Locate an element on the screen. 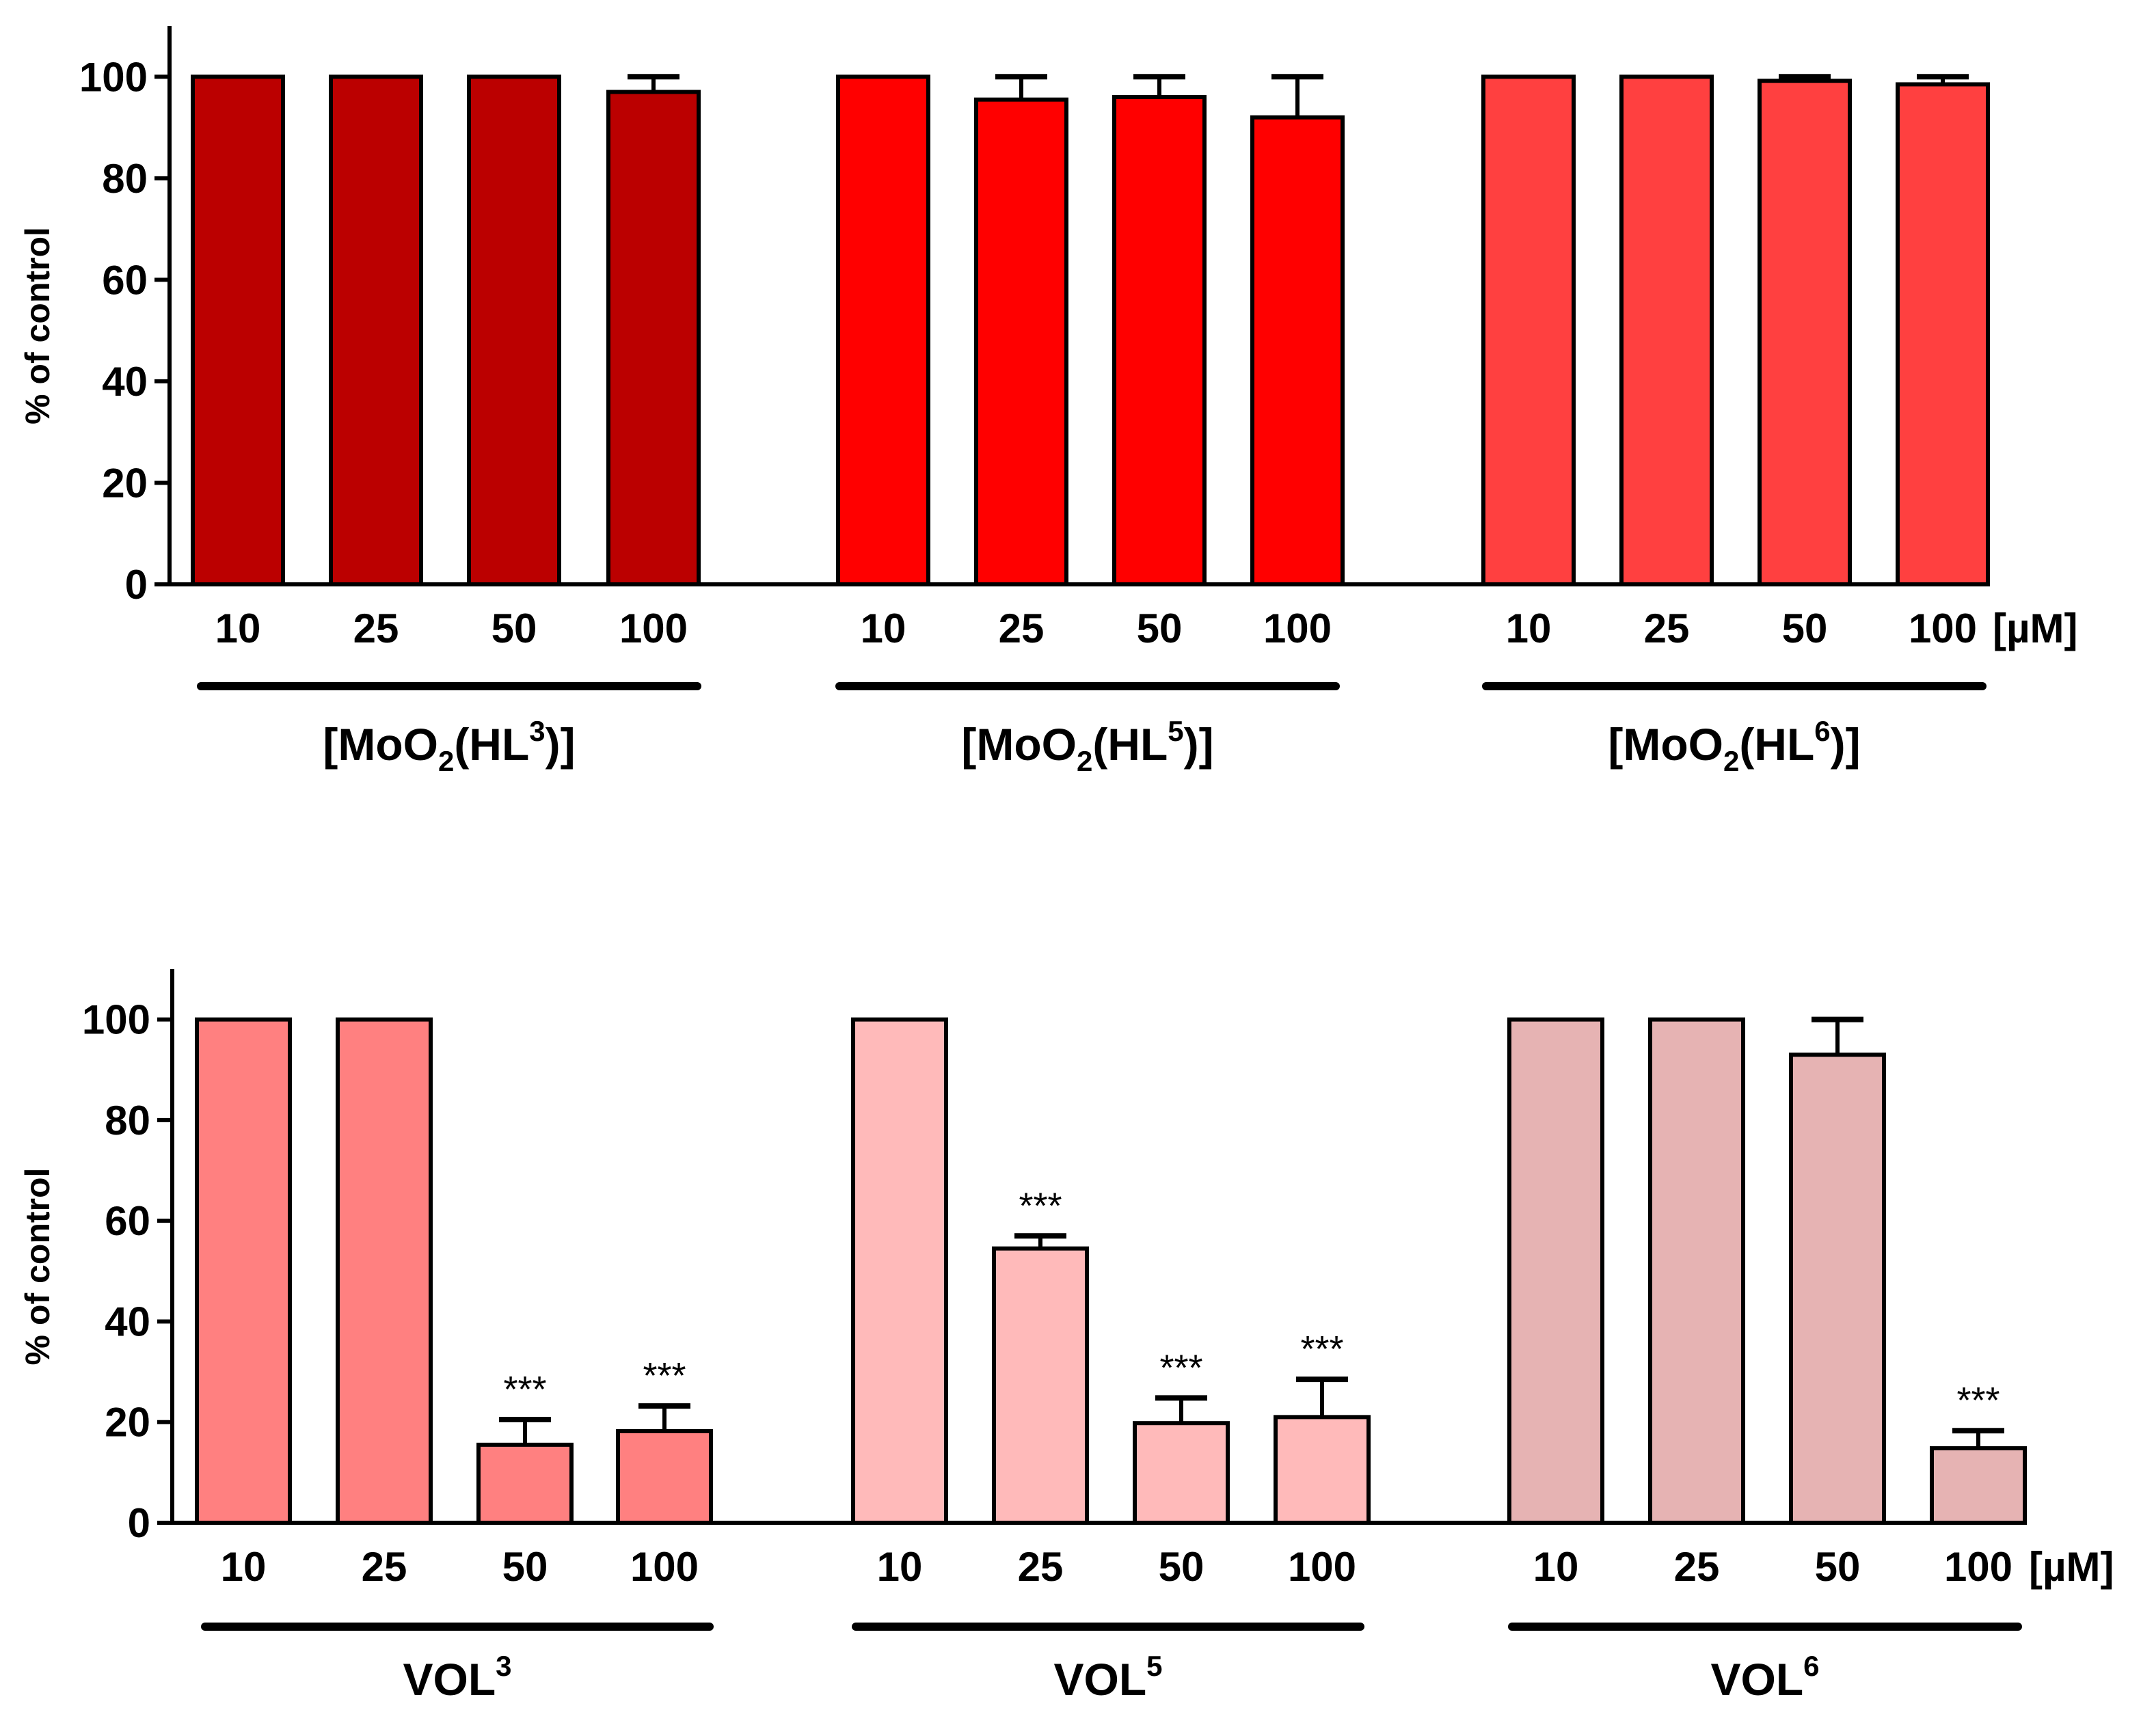  group-label: [MoO2(HL3)] is located at coordinates (449, 746).